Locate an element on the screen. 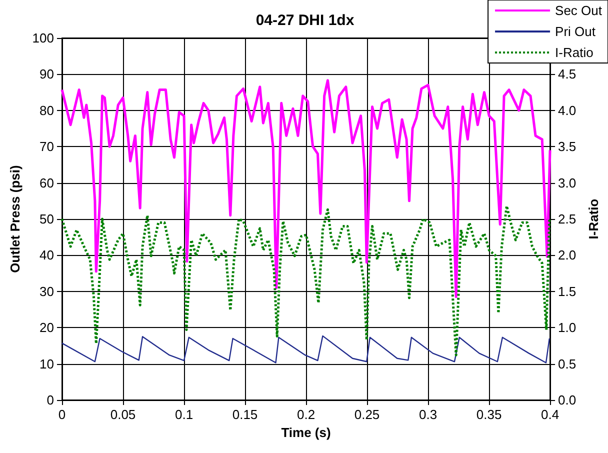 The image size is (608, 453). y-axis-title: Outlet Press (psi) is located at coordinates (14, 219).